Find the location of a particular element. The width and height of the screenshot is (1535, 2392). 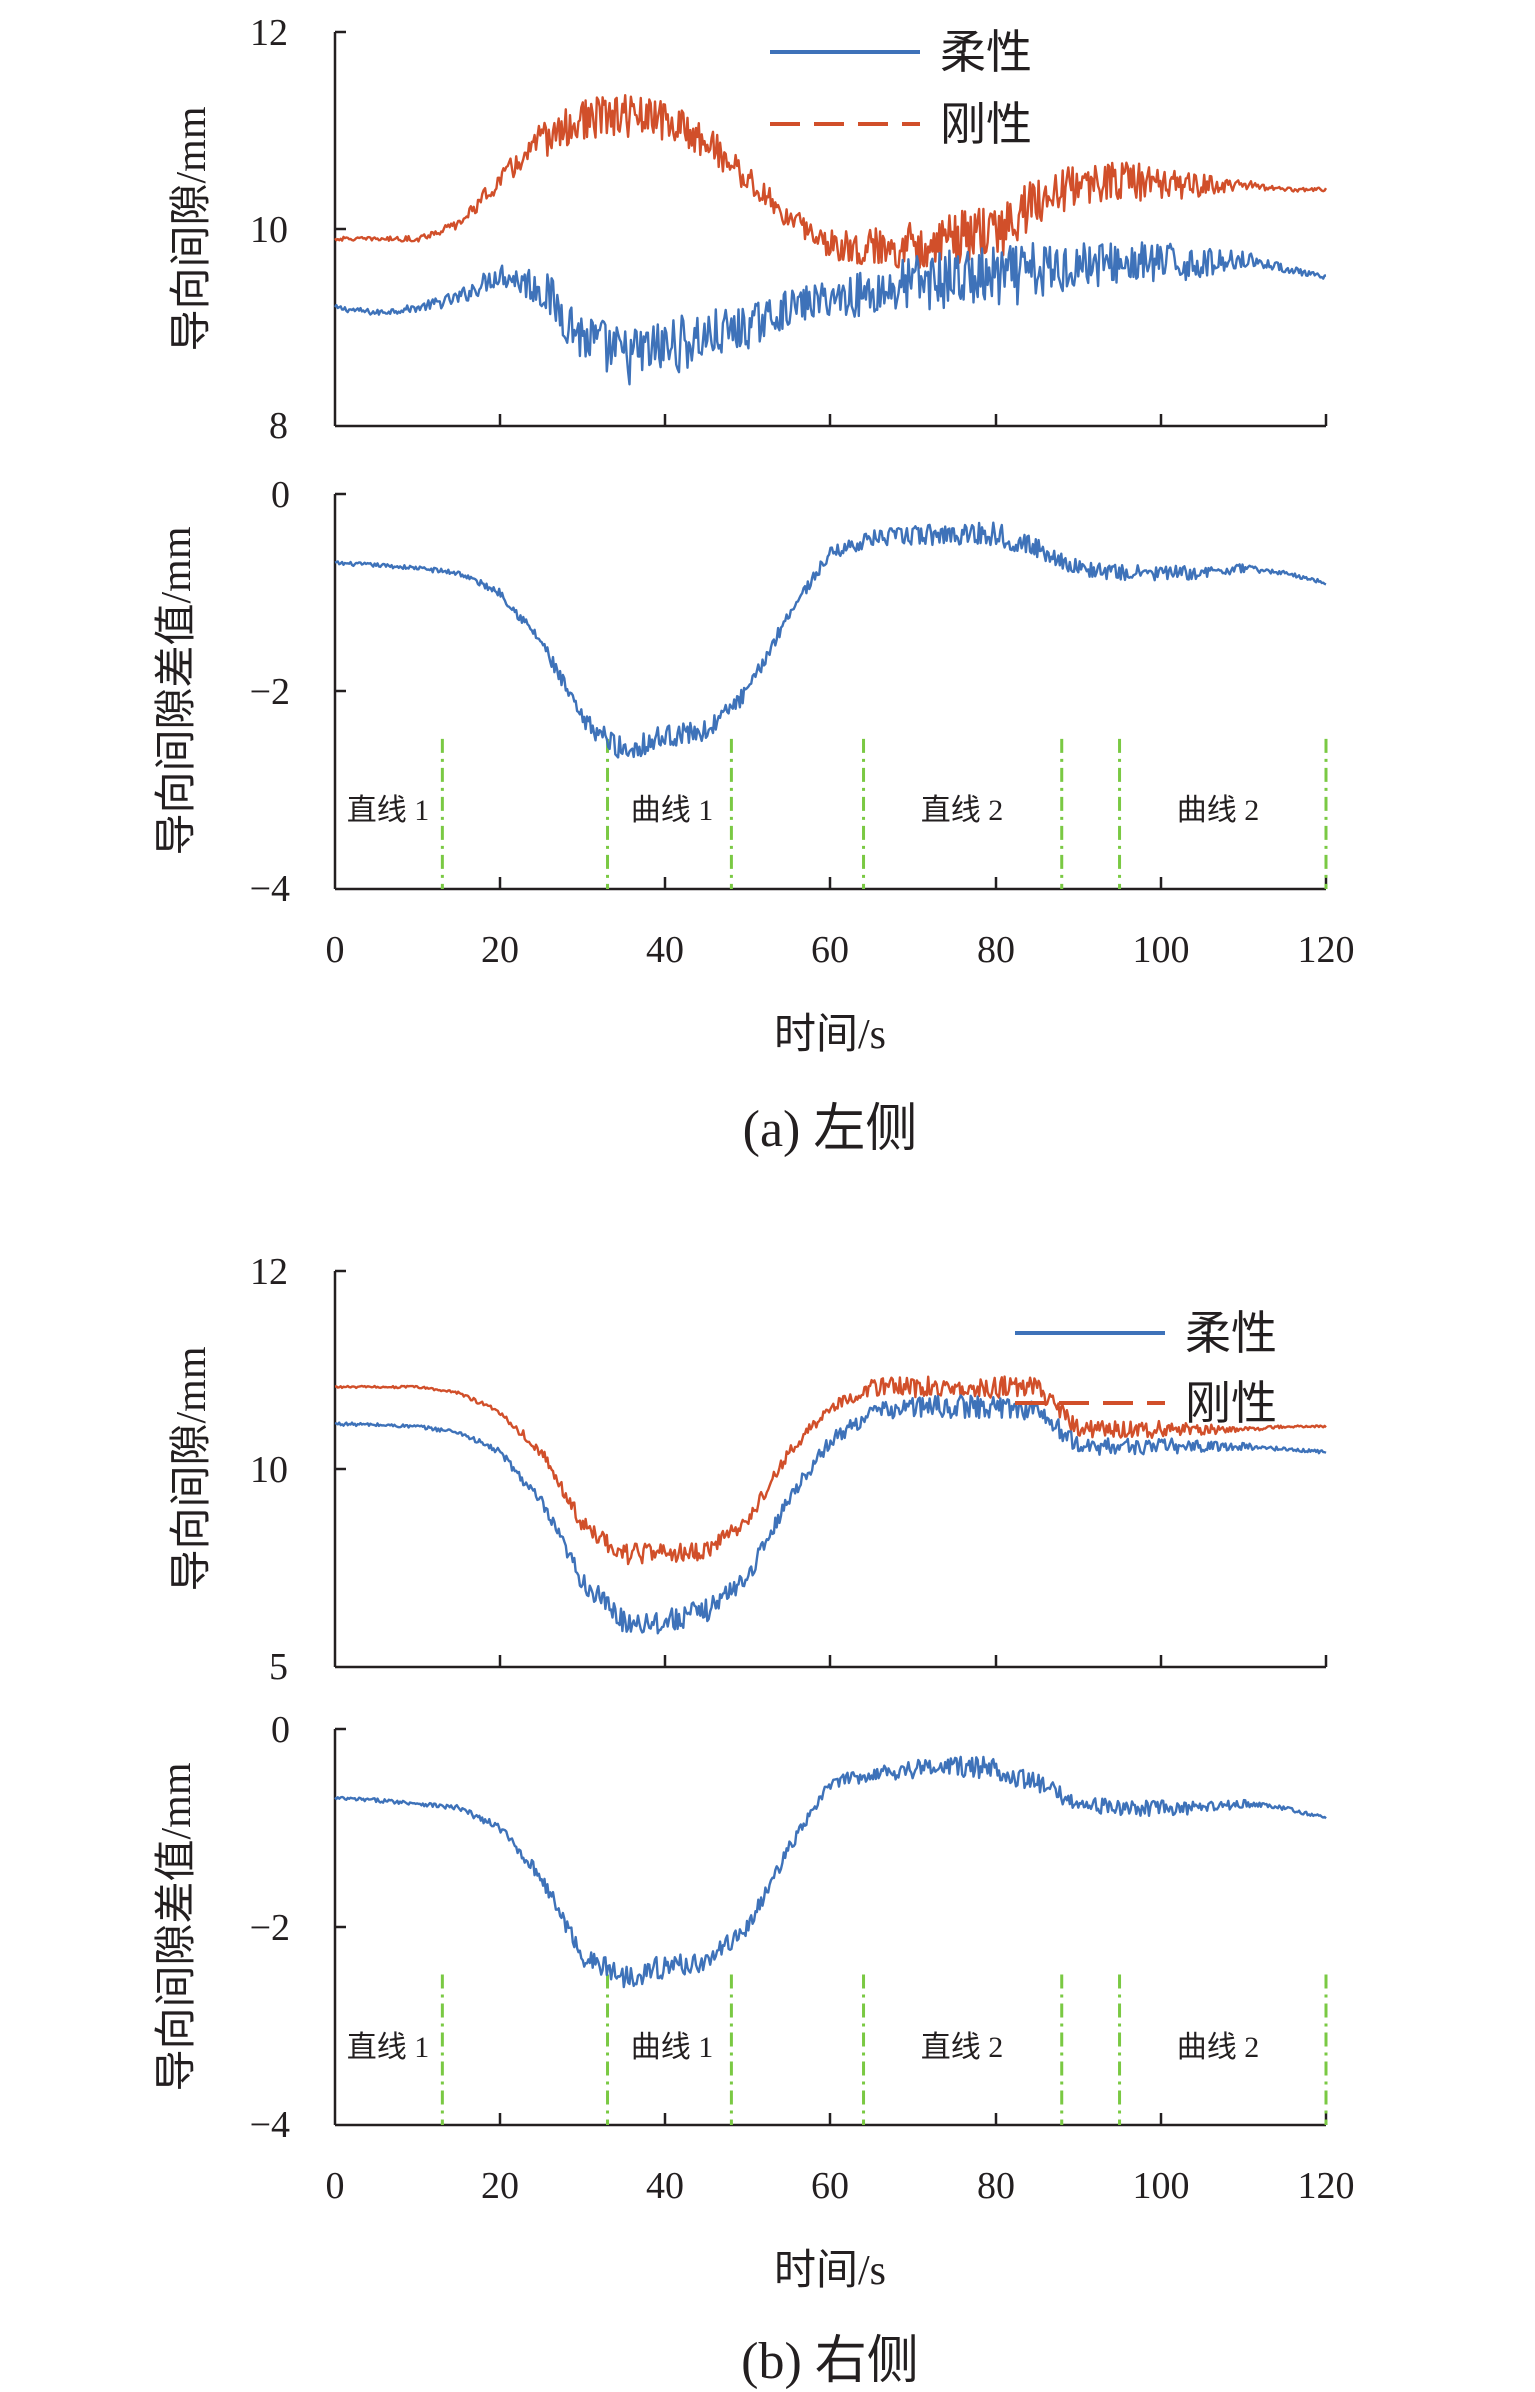

panel-b-bottom-plot is located at coordinates (831, 1940).